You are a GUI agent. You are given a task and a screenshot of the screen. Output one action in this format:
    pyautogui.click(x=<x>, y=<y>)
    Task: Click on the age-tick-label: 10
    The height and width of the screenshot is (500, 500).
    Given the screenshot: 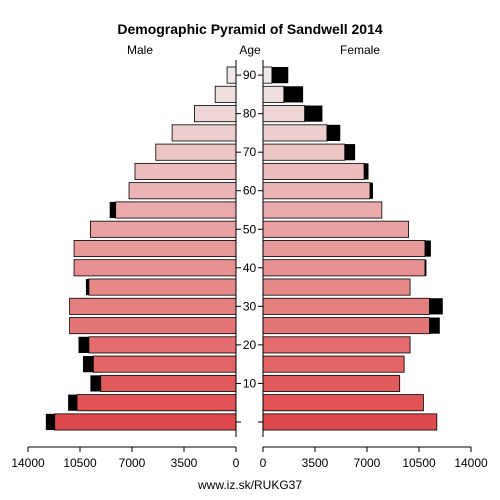 What is the action you would take?
    pyautogui.click(x=250, y=383)
    